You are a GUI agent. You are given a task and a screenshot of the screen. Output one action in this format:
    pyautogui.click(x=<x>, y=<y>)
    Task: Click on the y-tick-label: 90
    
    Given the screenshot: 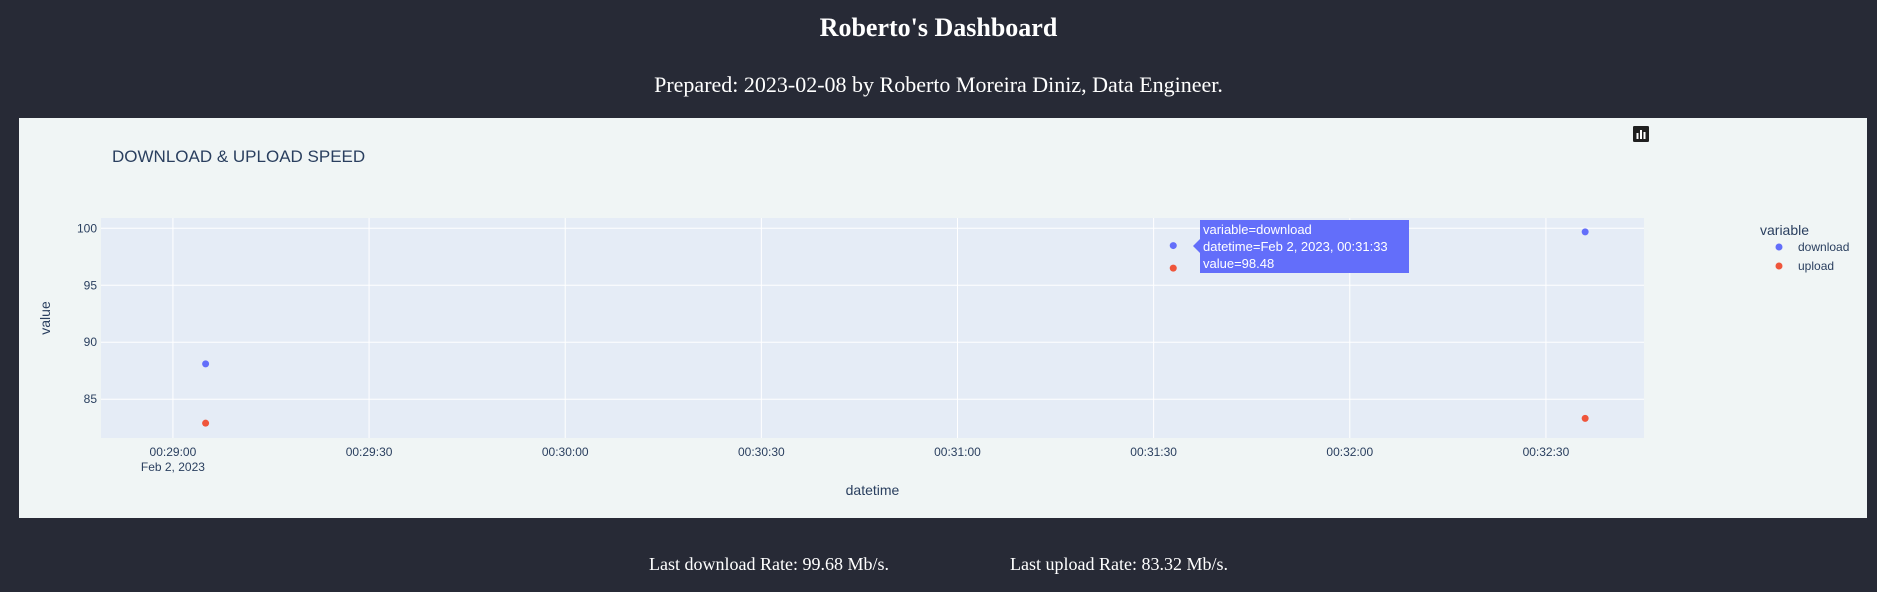 What is the action you would take?
    pyautogui.click(x=91, y=342)
    